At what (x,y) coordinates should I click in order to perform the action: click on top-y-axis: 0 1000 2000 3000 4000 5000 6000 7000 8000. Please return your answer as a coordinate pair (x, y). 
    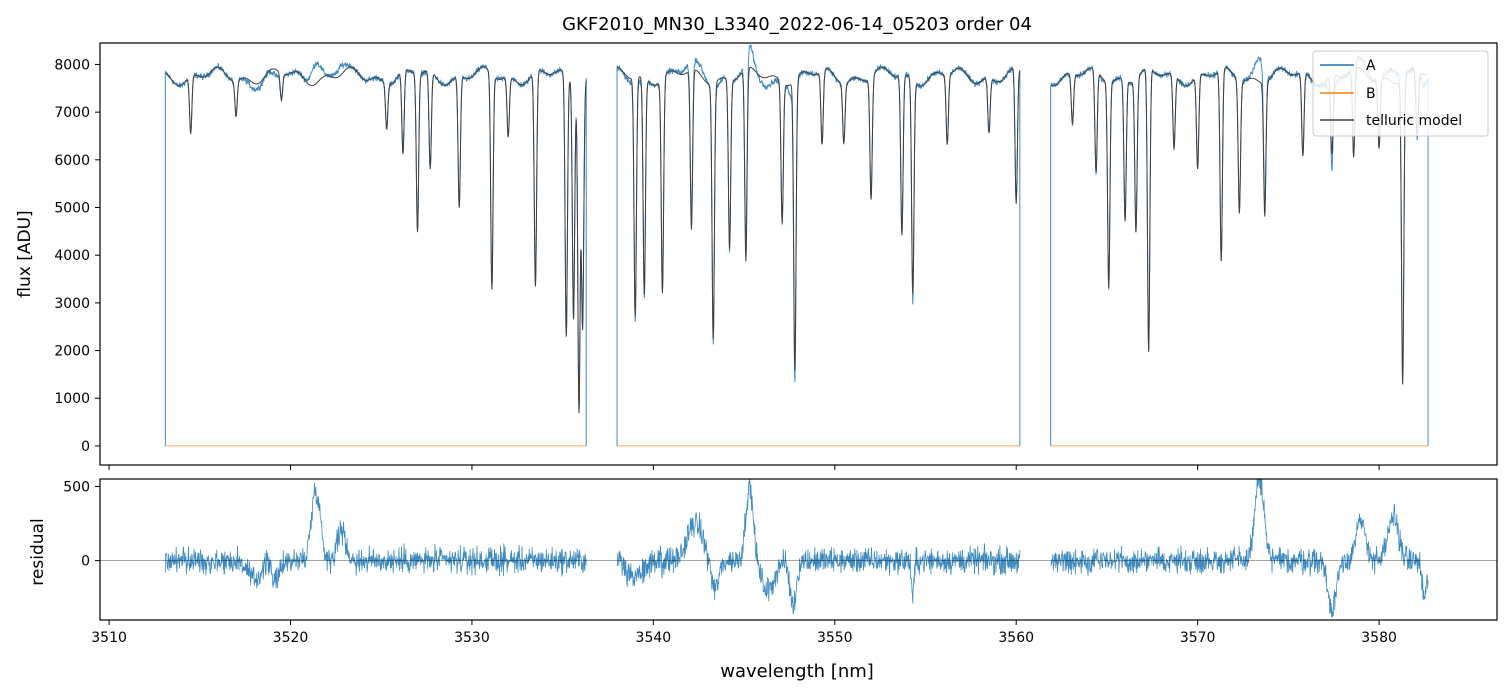
    Looking at the image, I should click on (77, 256).